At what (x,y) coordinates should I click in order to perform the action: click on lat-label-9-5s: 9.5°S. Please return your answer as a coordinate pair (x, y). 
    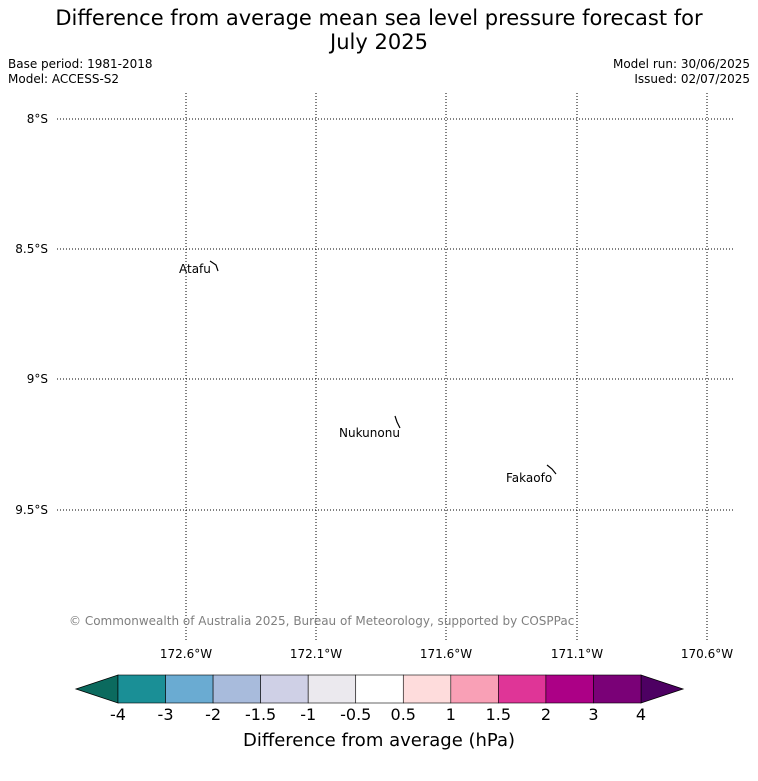
    Looking at the image, I should click on (31, 510).